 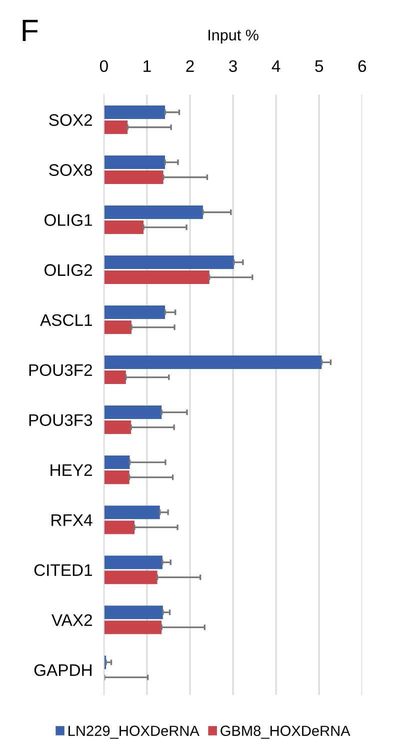 I want to click on y-tick-label: VAX2, so click(x=72, y=620).